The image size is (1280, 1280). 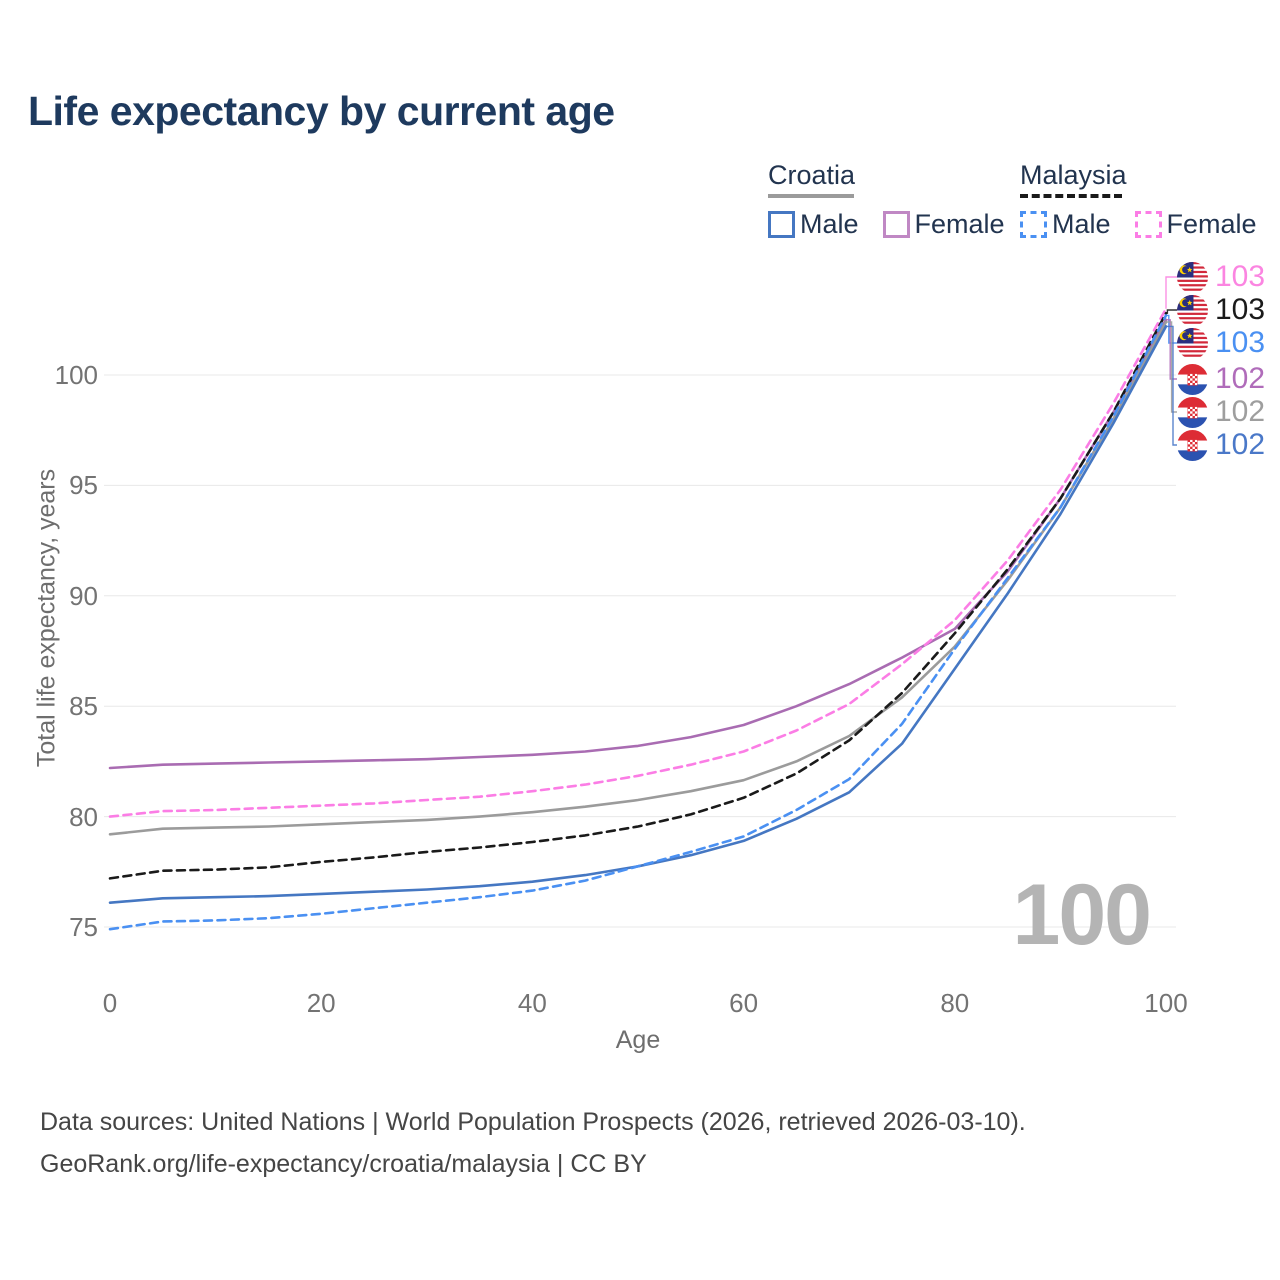 I want to click on legend-line-sample-malaysia, so click(x=1071, y=196).